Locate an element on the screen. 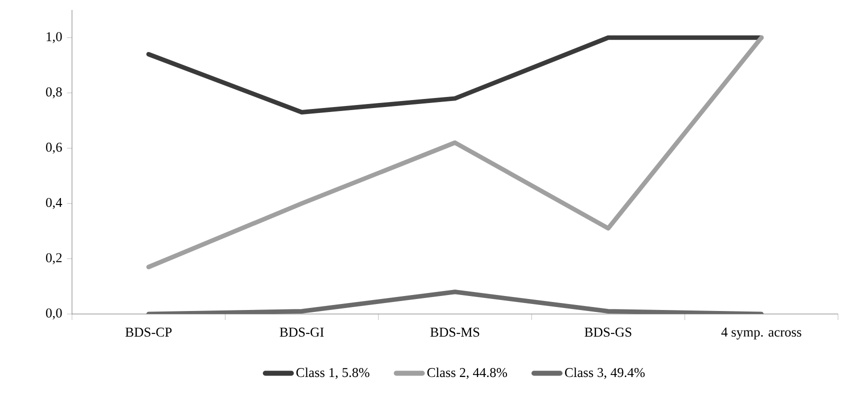 The height and width of the screenshot is (404, 842). y-tick-label: 0,8 is located at coordinates (54, 92).